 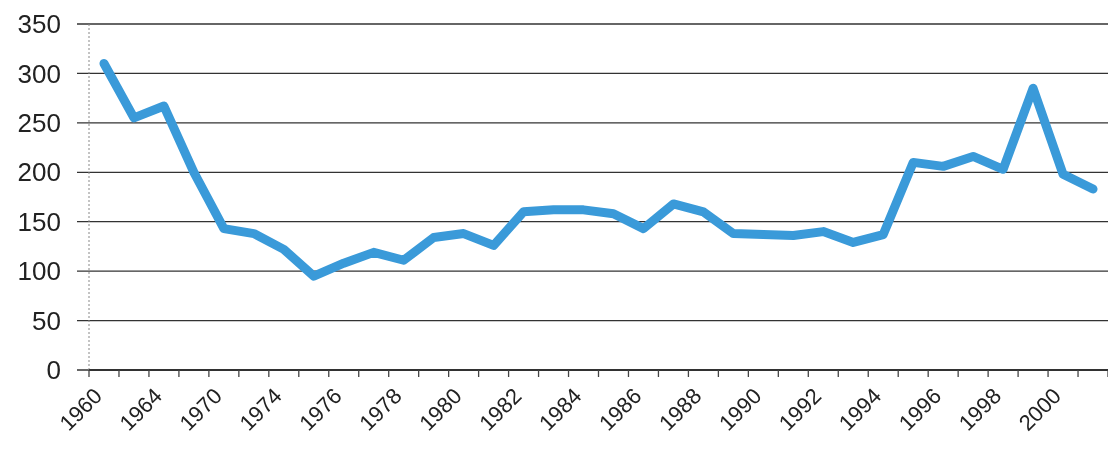 I want to click on y-tick-label: 300, so click(x=39, y=73).